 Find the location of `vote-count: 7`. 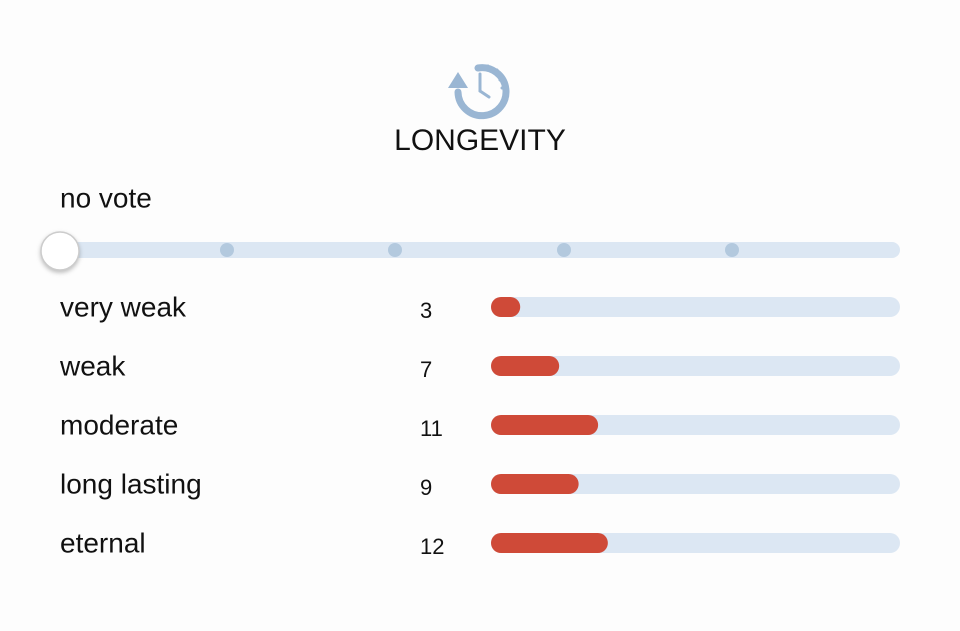

vote-count: 7 is located at coordinates (426, 369).